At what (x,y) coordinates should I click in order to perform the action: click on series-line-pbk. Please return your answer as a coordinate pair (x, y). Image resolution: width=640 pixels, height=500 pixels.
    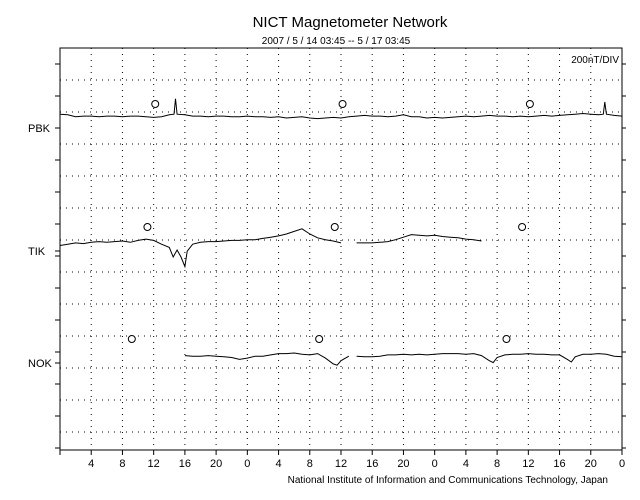
    Looking at the image, I should click on (341, 109).